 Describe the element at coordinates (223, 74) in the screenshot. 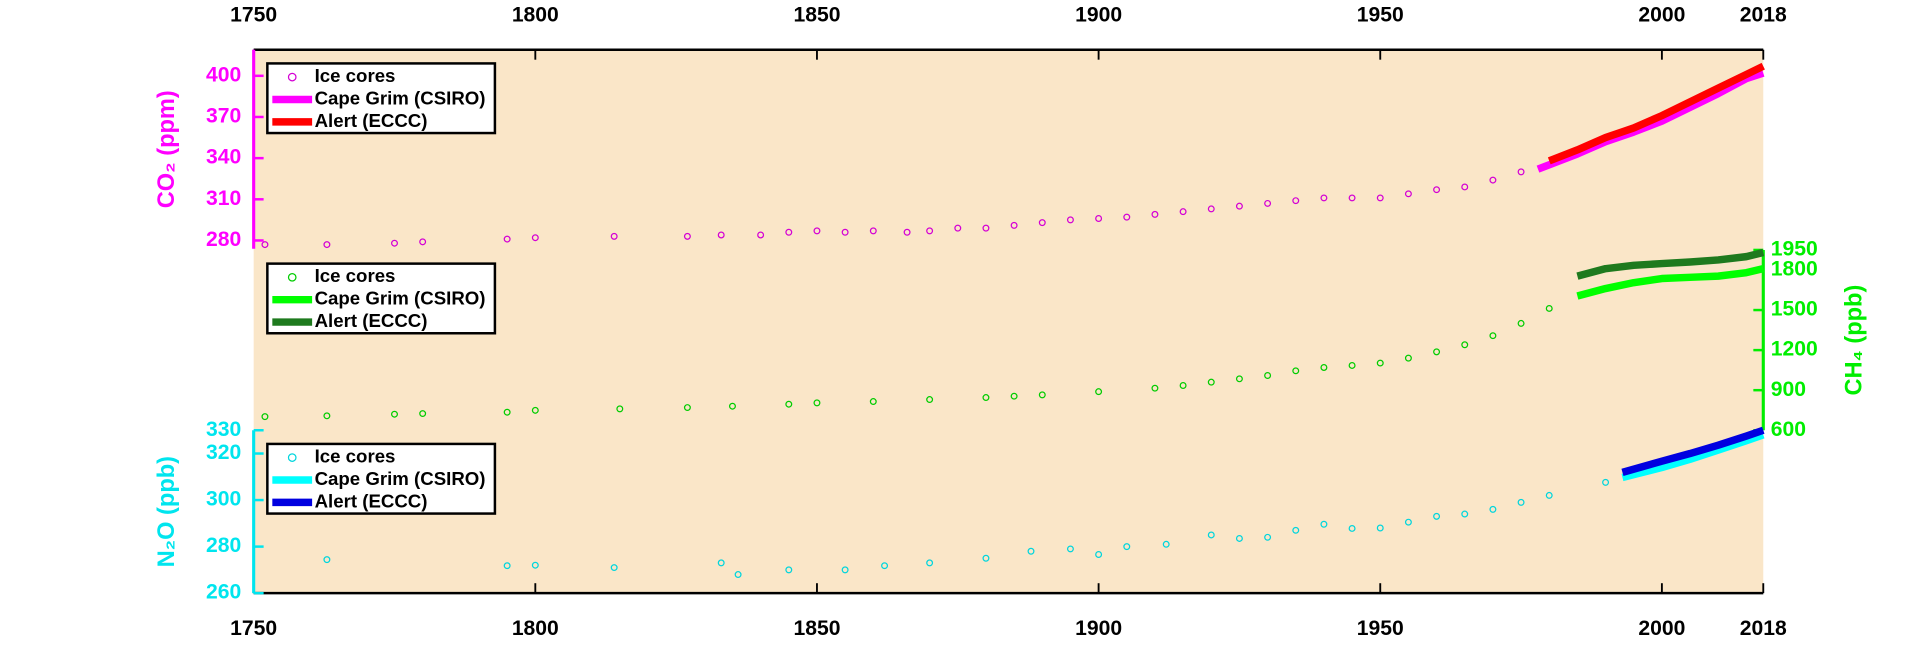

I see `y-tick-label: 400` at that location.